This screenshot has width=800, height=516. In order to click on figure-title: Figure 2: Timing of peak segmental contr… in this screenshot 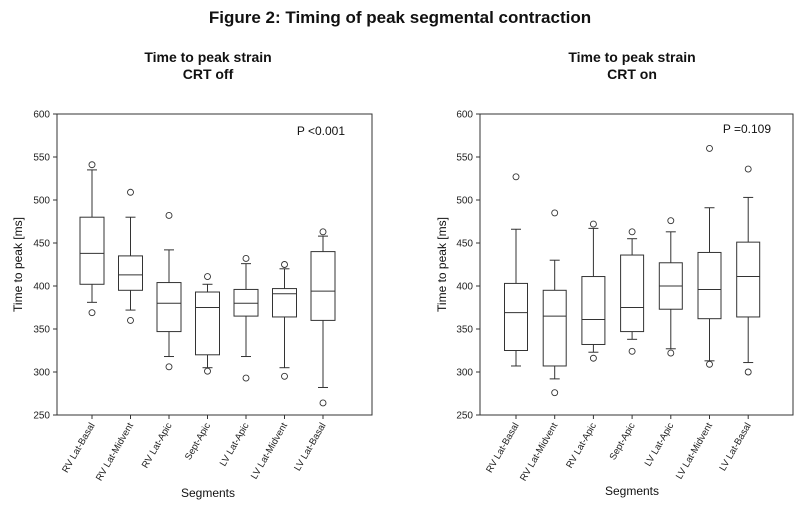, I will do `click(400, 17)`.